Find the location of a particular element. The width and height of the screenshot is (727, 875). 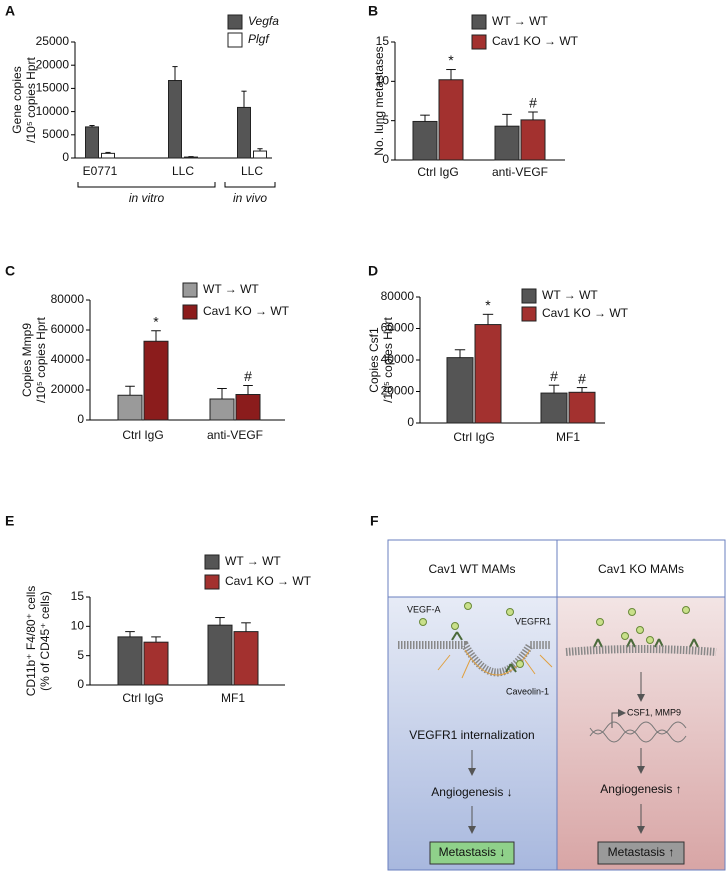

panel-letter: C is located at coordinates (10, 271).